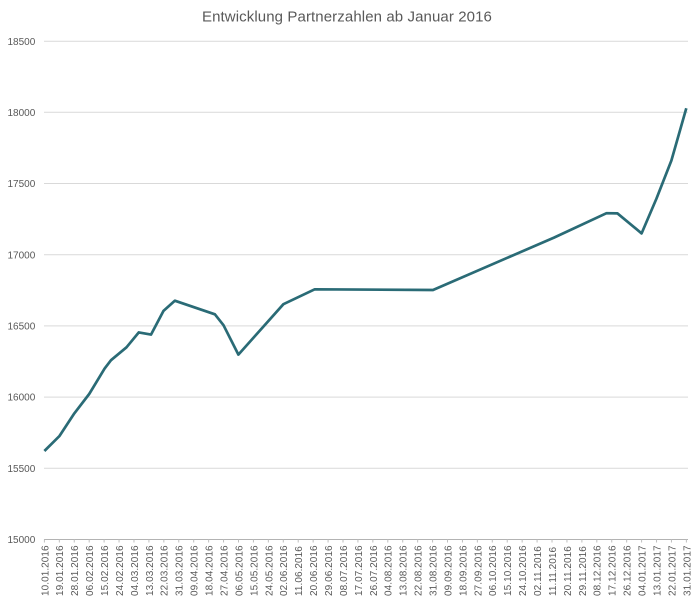 The image size is (697, 600). What do you see at coordinates (523, 570) in the screenshot?
I see `svg-text: 24.10.2016` at bounding box center [523, 570].